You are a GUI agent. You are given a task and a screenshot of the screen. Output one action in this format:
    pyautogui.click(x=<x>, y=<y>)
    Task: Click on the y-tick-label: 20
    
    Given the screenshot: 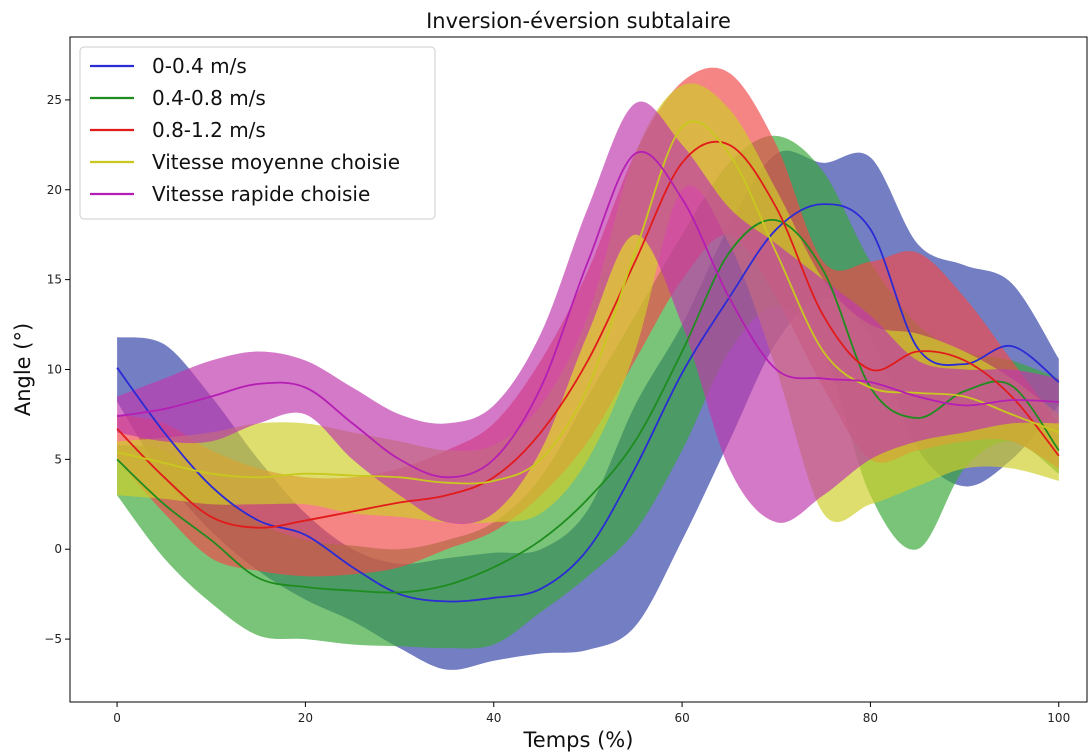 What is the action you would take?
    pyautogui.click(x=54, y=190)
    